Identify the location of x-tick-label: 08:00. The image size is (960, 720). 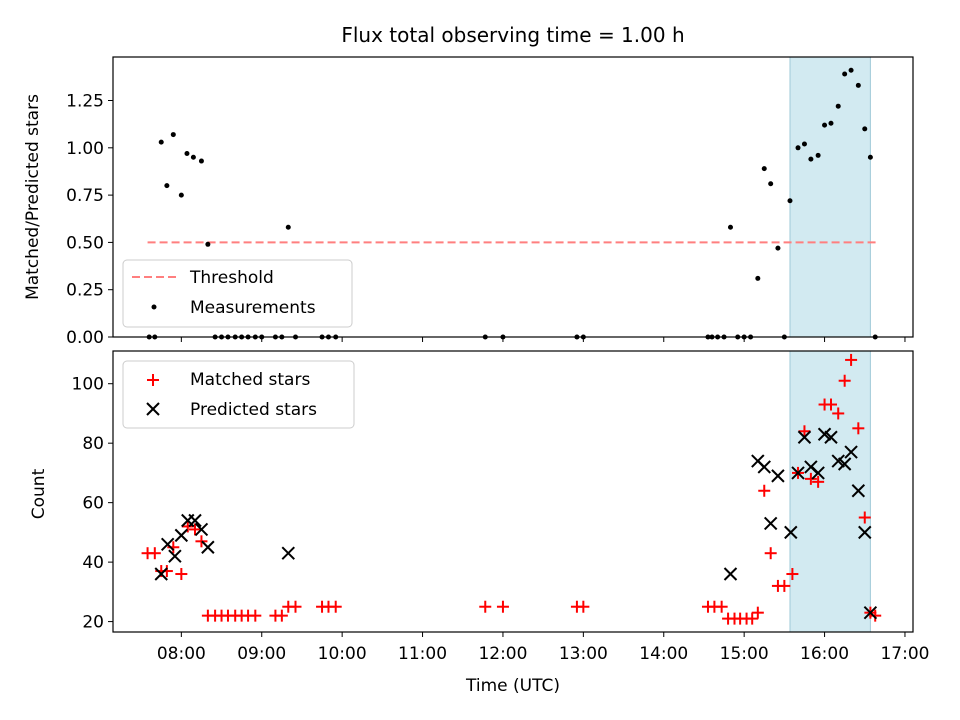
(181, 654).